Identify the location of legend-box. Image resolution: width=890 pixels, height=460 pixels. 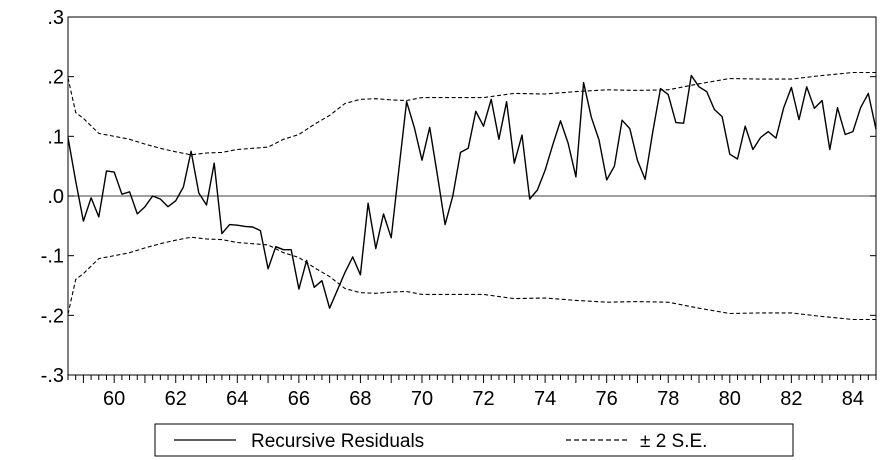
(474, 440).